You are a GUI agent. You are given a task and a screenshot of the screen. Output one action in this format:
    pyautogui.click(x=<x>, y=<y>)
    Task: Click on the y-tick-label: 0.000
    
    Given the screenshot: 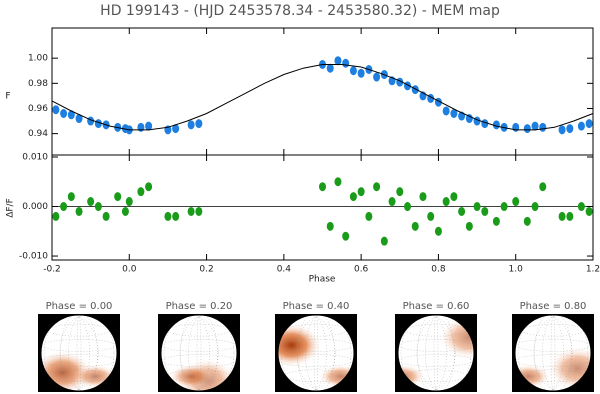 What is the action you would take?
    pyautogui.click(x=35, y=207)
    